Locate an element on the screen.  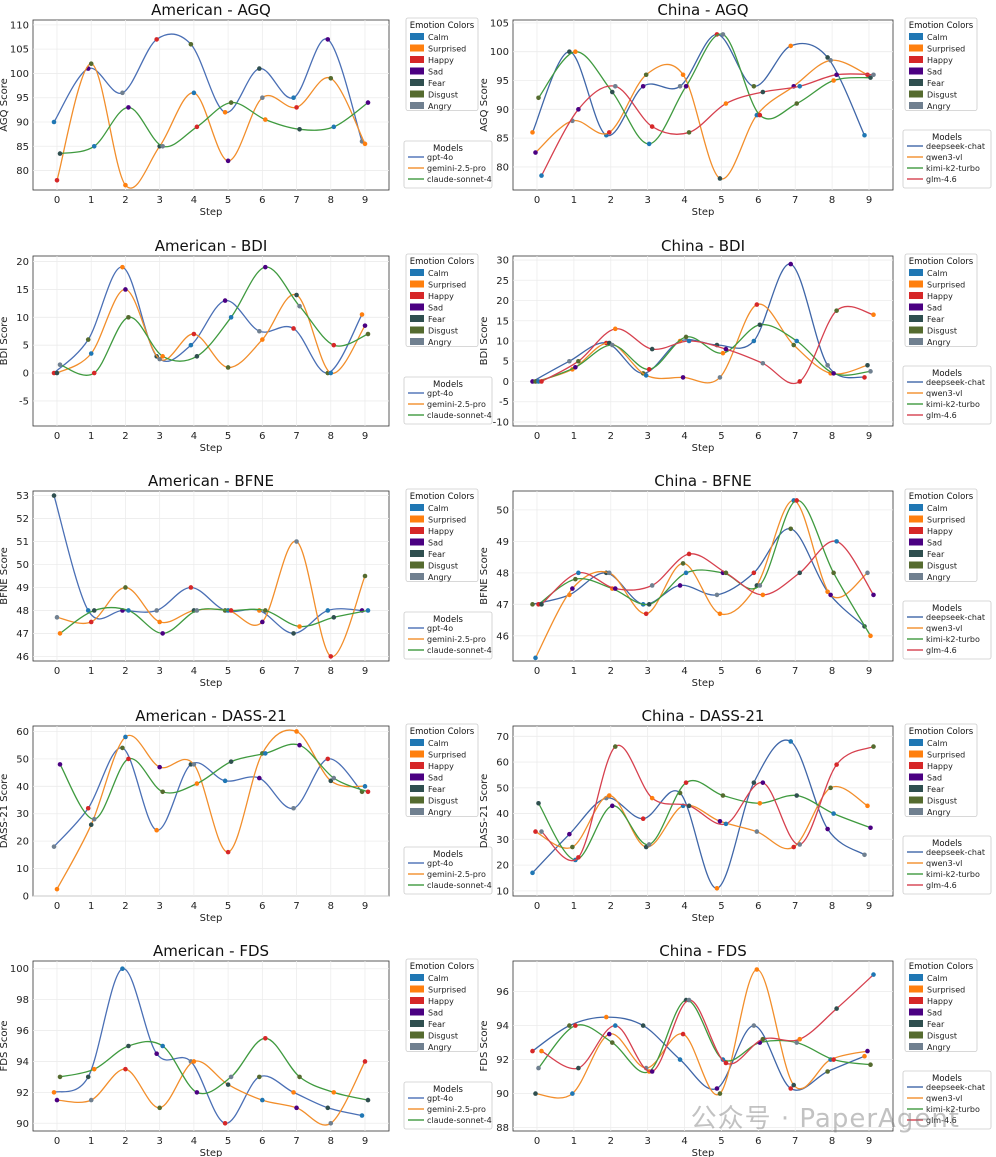
x-tick-label: 5 is located at coordinates (721, 200).